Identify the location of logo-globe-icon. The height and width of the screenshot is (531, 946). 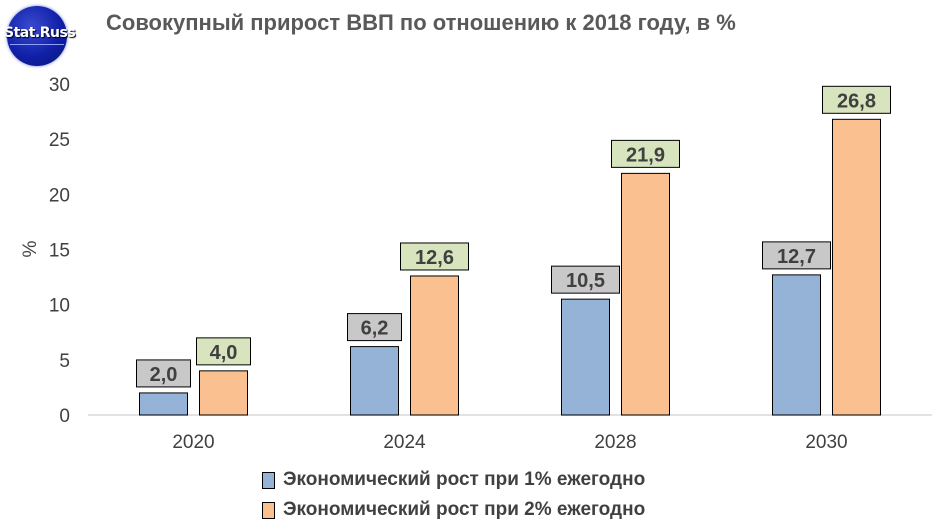
(37, 36).